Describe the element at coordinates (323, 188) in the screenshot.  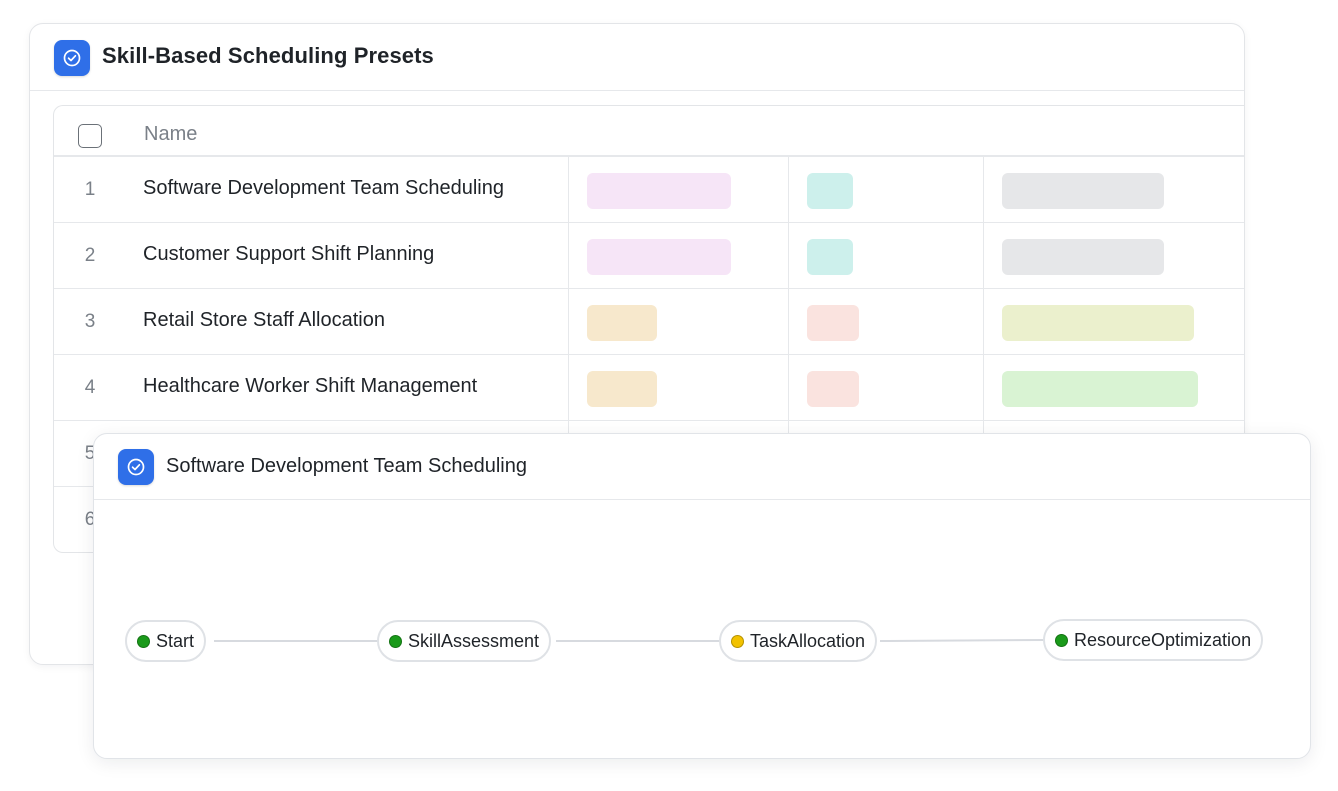
I see `row-name: Software Development Team Scheduling` at that location.